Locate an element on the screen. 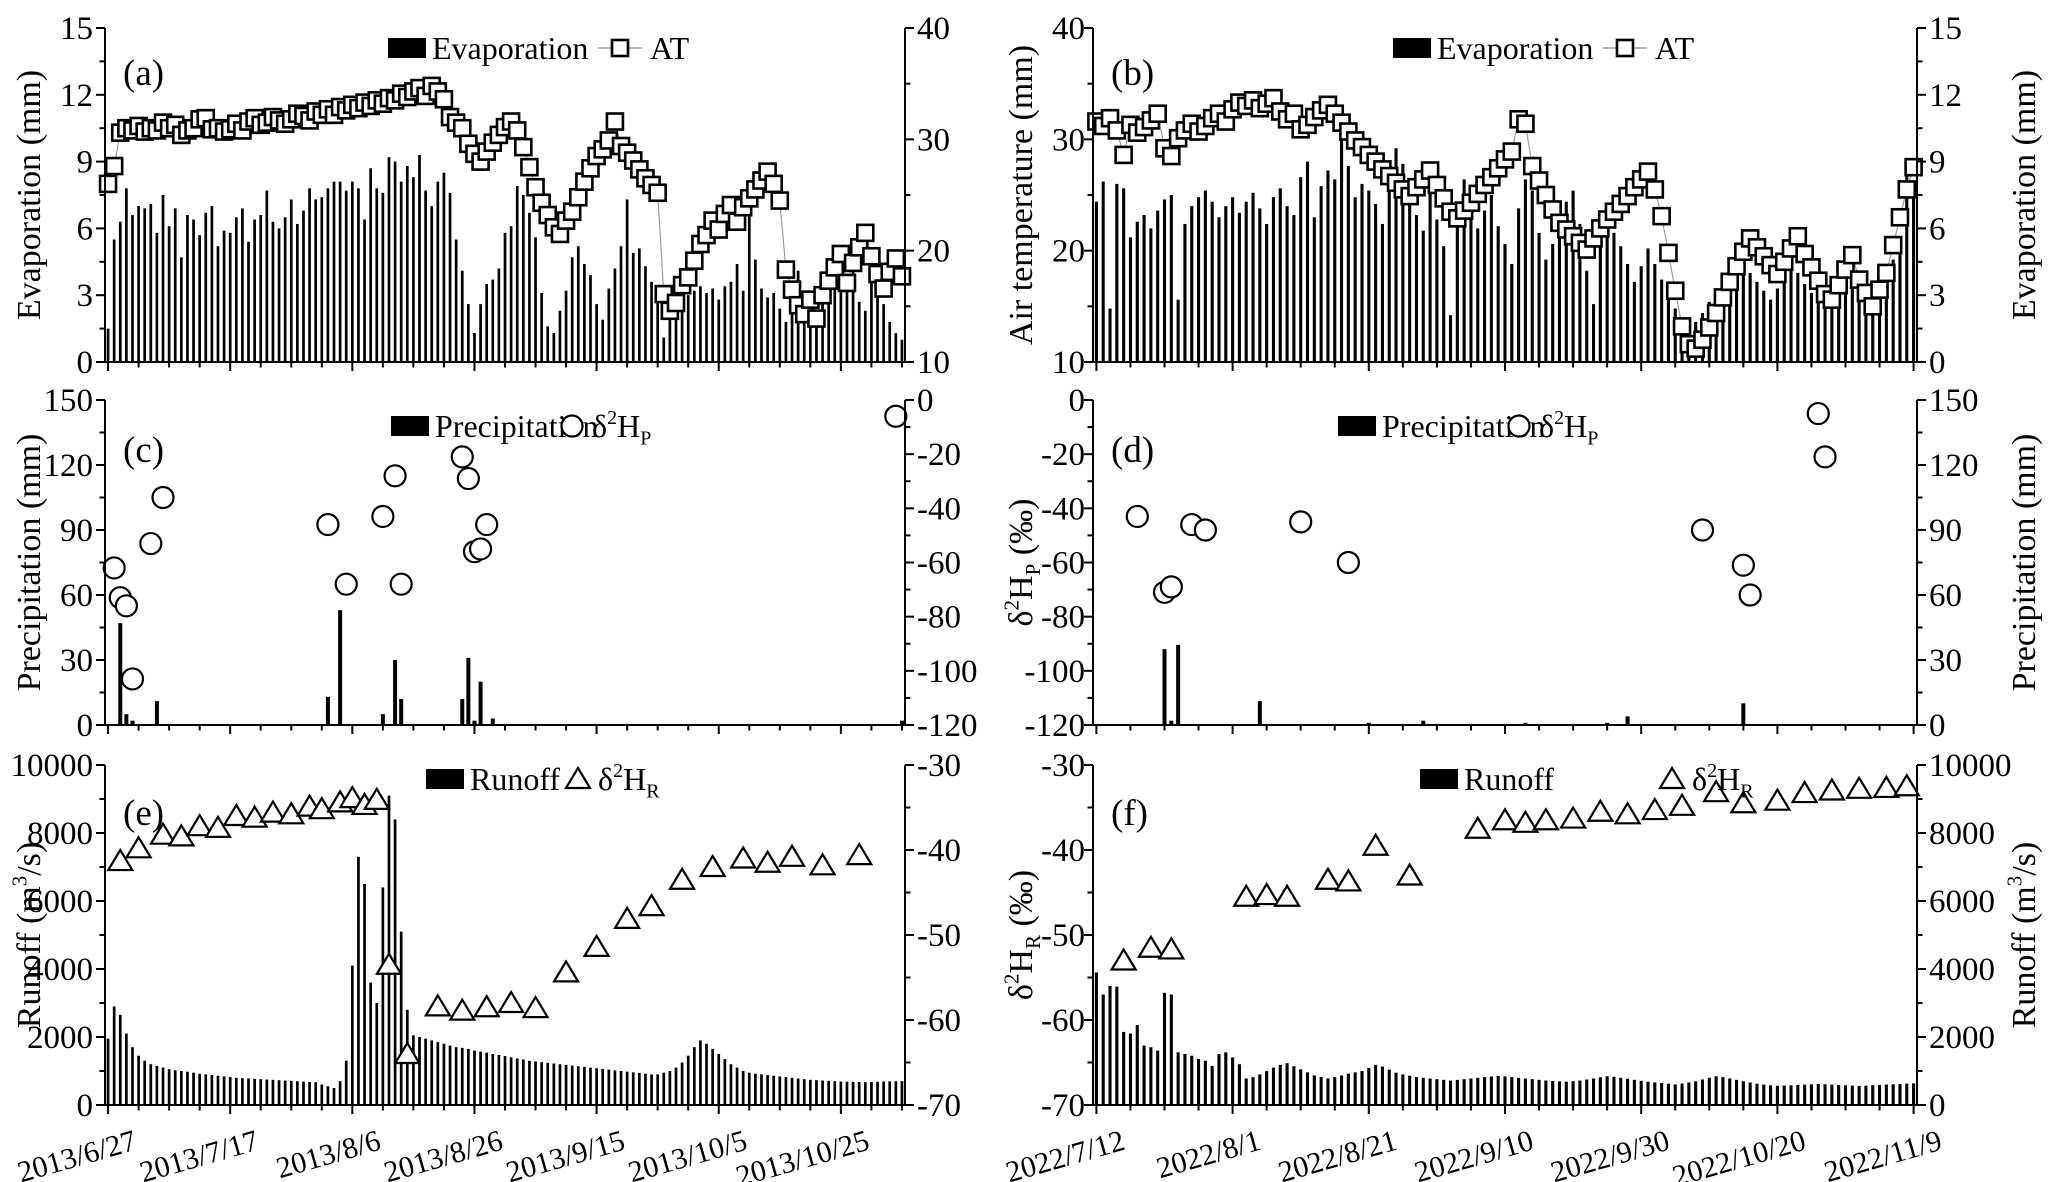 The width and height of the screenshot is (2067, 1182). tick-label: -40 is located at coordinates (1063, 851).